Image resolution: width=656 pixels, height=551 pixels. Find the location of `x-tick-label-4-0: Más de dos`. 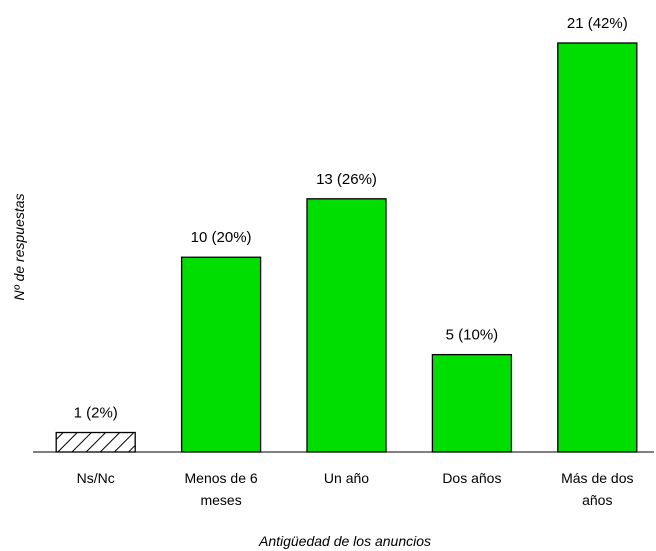

x-tick-label-4-0: Más de dos is located at coordinates (597, 478).